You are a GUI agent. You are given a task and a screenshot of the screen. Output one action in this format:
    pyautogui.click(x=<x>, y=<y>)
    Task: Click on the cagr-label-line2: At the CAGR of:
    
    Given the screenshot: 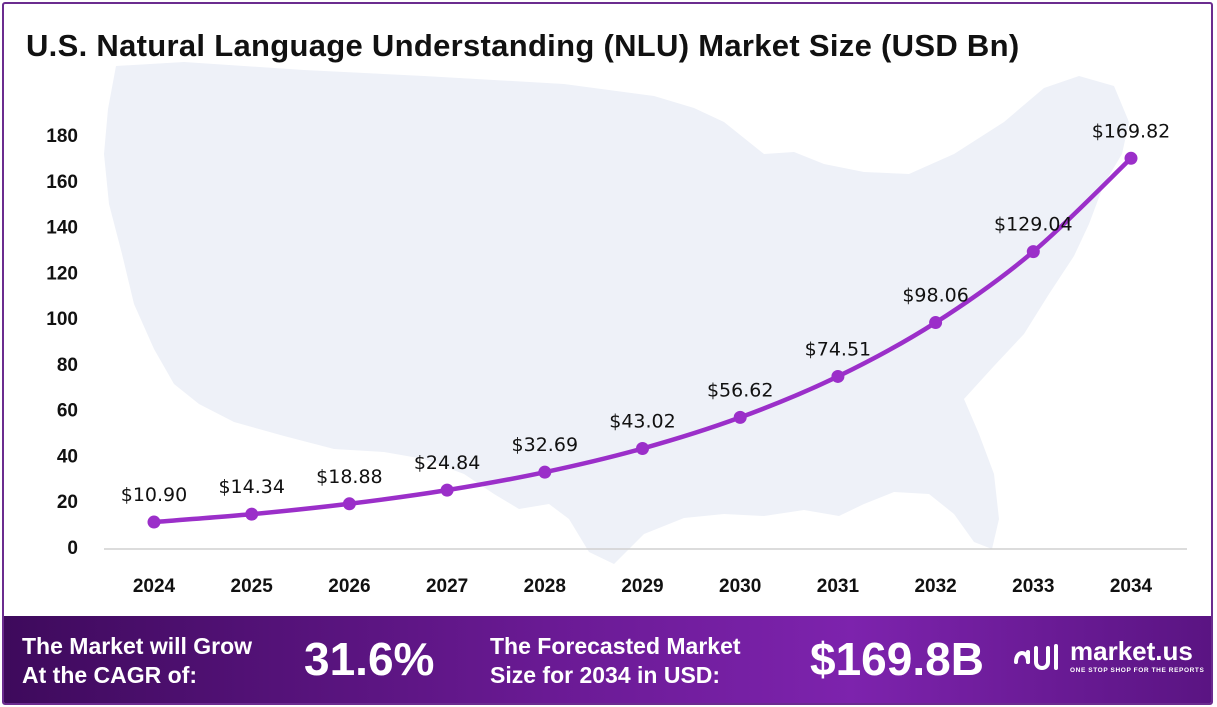 What is the action you would take?
    pyautogui.click(x=110, y=675)
    